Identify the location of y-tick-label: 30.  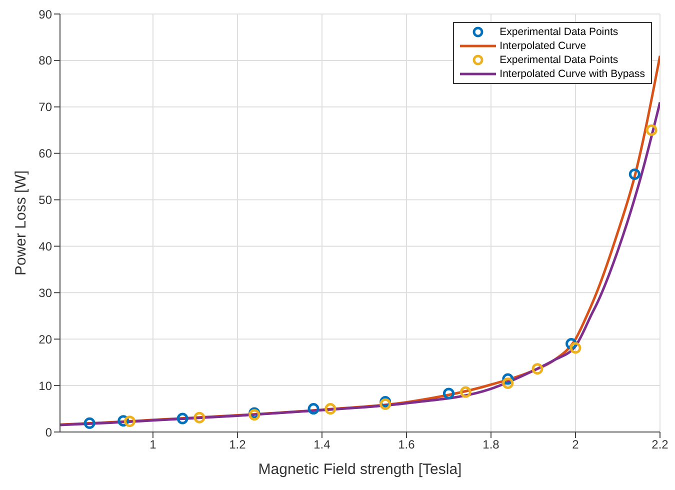
(45, 293).